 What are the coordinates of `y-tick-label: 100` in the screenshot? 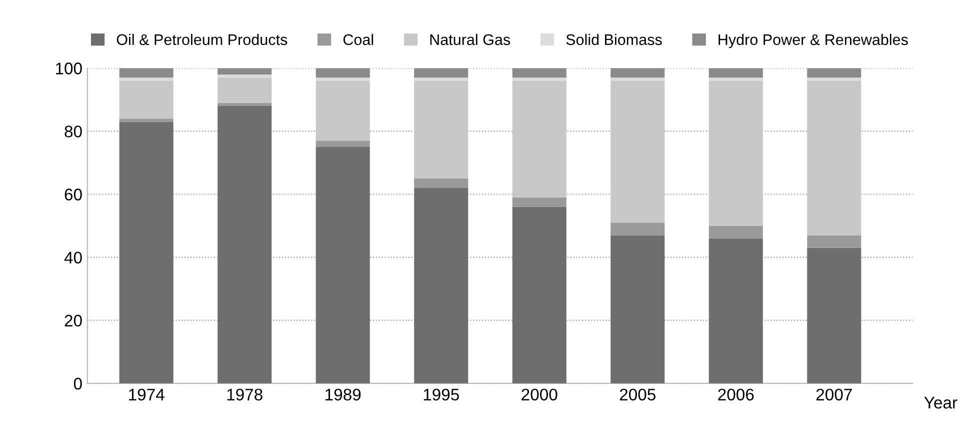 It's located at (69, 68).